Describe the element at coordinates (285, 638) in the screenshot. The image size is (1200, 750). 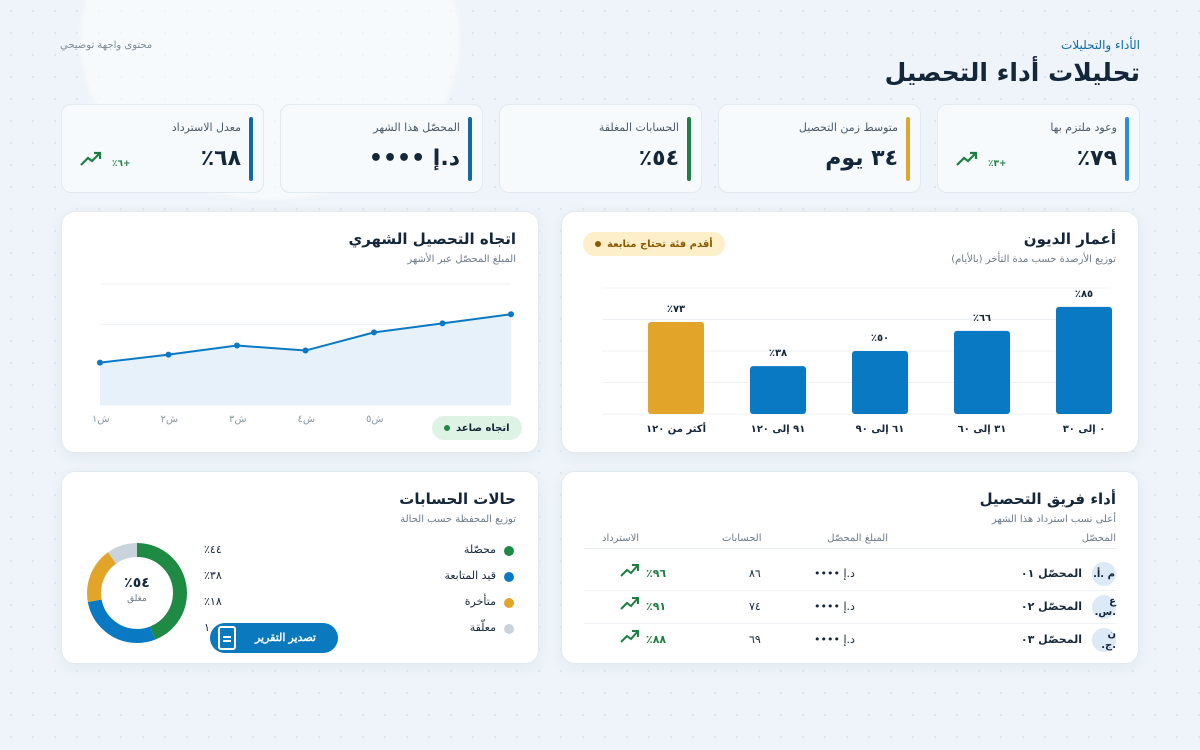
I see `export-report-label: تصدير التقرير` at that location.